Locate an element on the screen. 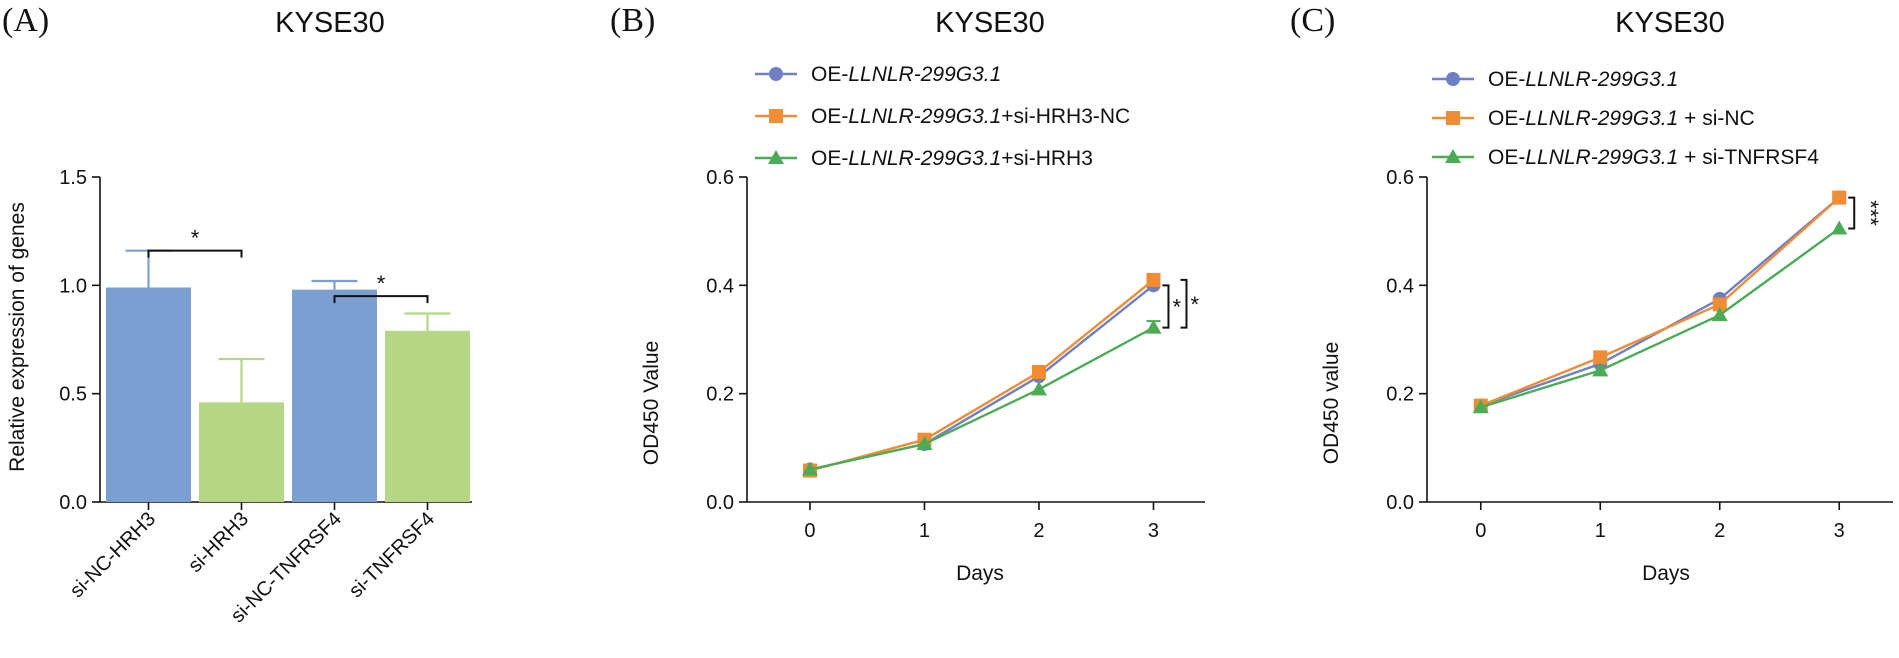 Image resolution: width=1899 pixels, height=658 pixels. panel-b-ylabel: OD450 Value is located at coordinates (651, 403).